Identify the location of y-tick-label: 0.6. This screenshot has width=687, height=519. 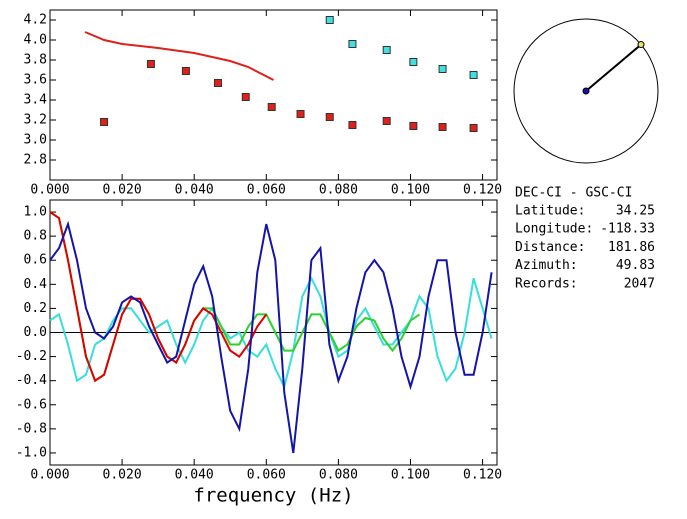
(35, 260).